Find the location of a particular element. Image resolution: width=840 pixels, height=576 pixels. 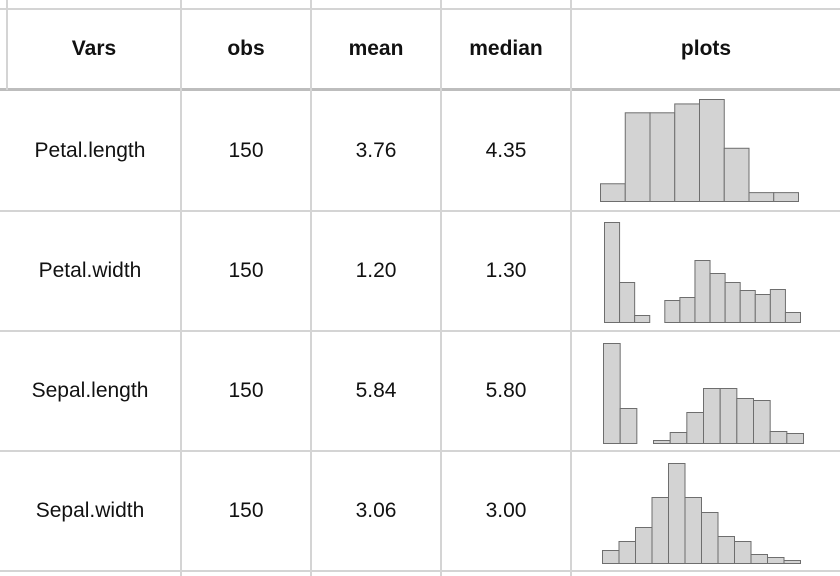

row-4-obs: 150 is located at coordinates (246, 510).